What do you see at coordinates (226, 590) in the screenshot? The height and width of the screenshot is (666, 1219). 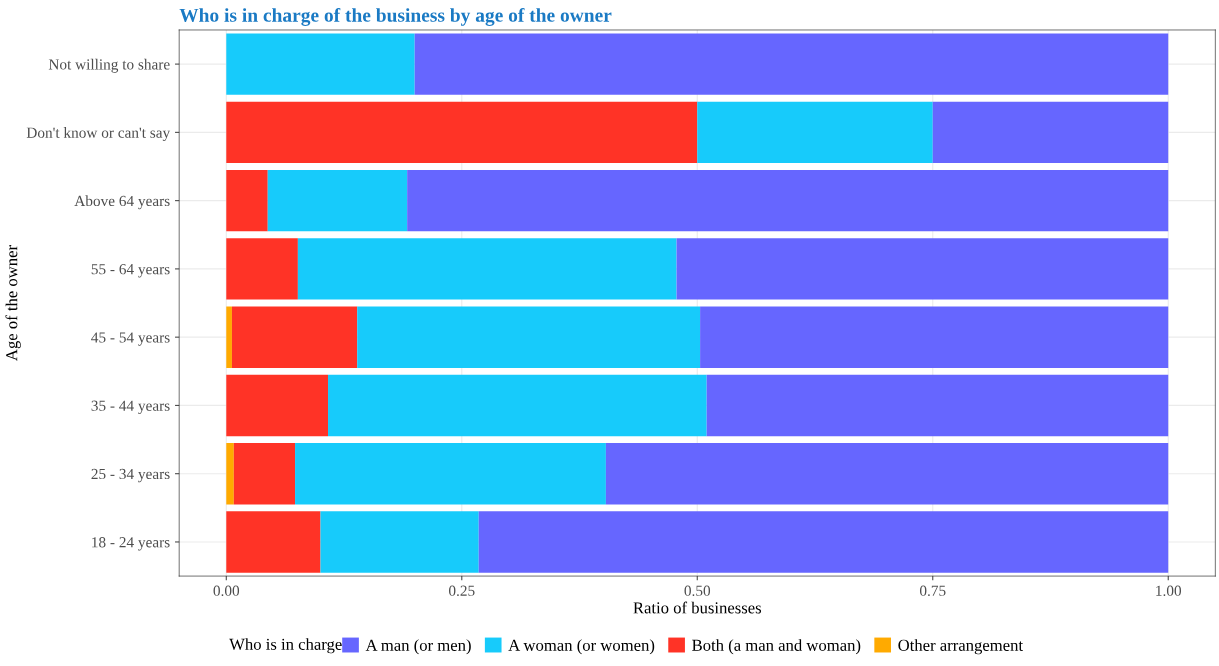 I see `x-tick-label: 0.00` at bounding box center [226, 590].